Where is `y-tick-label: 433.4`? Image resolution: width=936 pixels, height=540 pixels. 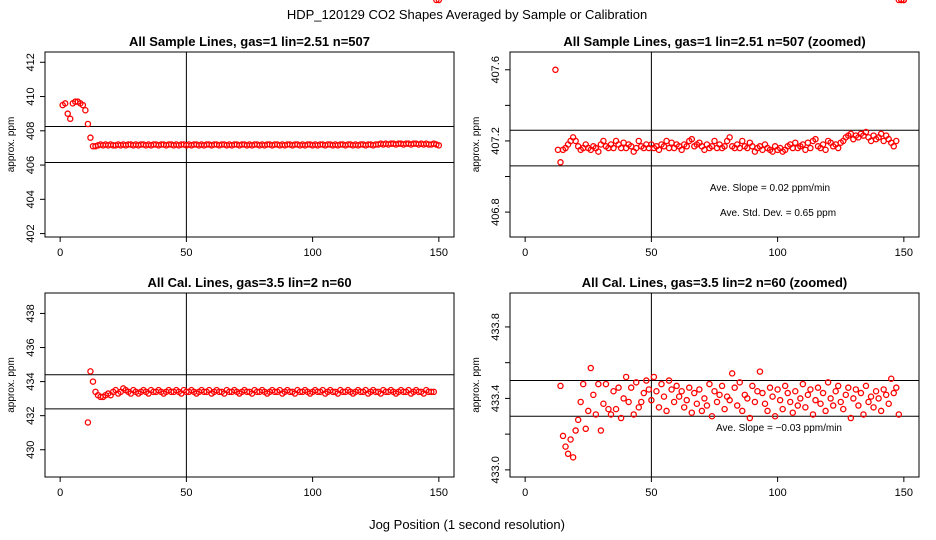
y-tick-label: 433.4 is located at coordinates (496, 399).